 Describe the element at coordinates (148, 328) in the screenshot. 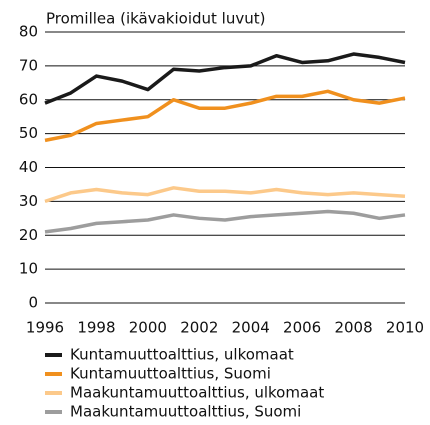

I see `x-tick-label: 2000` at that location.